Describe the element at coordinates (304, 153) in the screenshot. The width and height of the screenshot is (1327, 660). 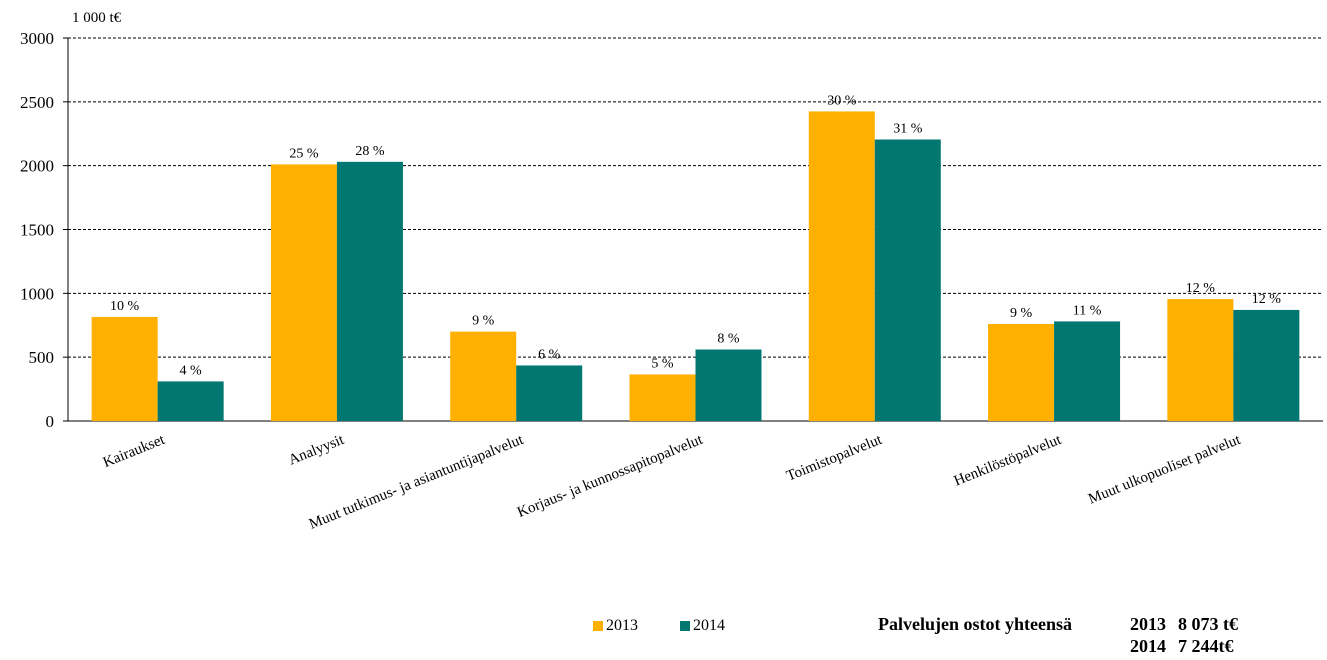
I see `data-label: 25 %` at that location.